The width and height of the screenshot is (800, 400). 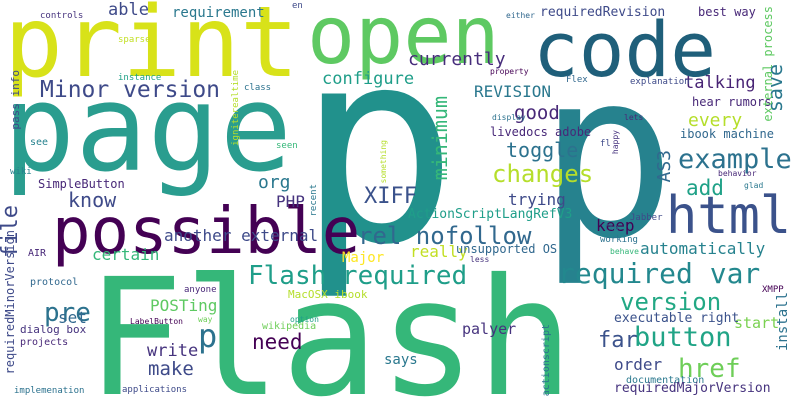 What do you see at coordinates (236, 108) in the screenshot?
I see `word-igniterealtime: igniterealtime` at bounding box center [236, 108].